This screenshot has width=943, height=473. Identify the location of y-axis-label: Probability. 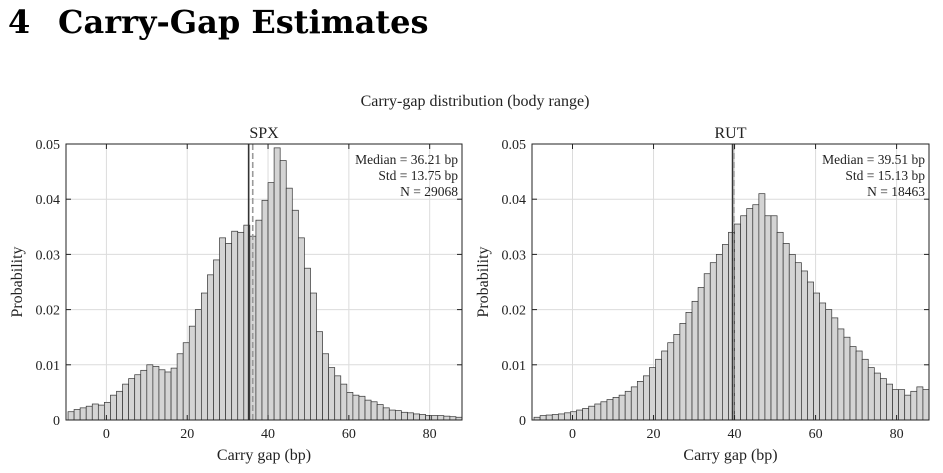
(17, 281).